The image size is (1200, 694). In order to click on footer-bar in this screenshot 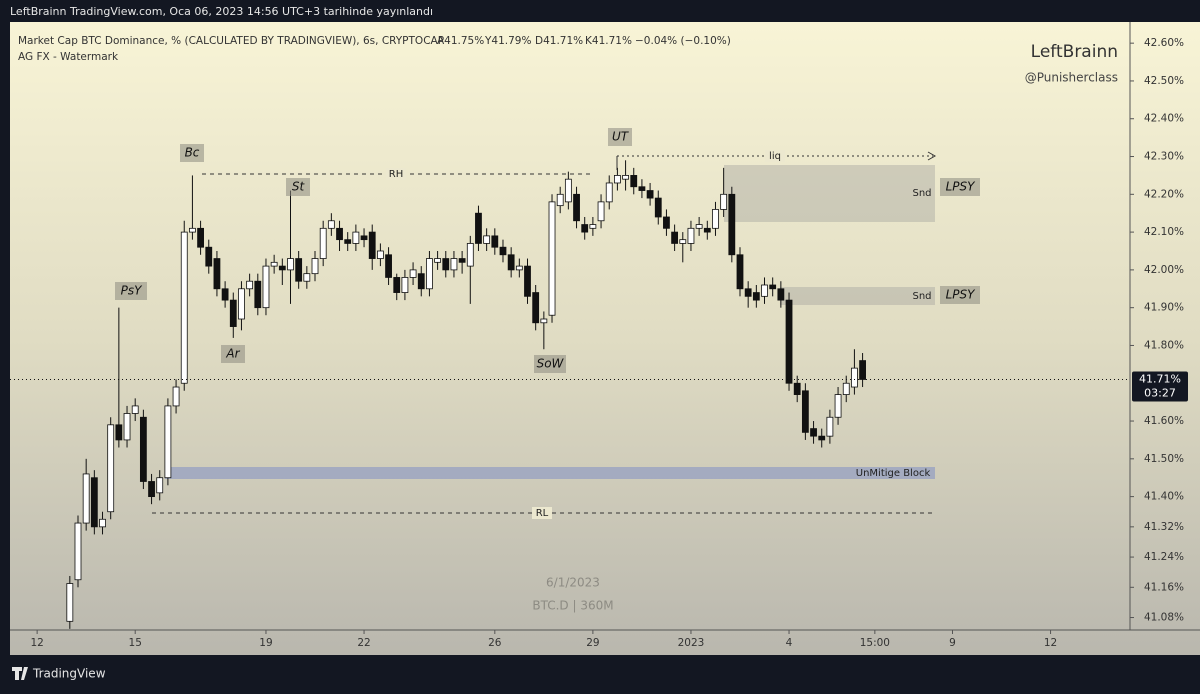, I will do `click(600, 672)`.